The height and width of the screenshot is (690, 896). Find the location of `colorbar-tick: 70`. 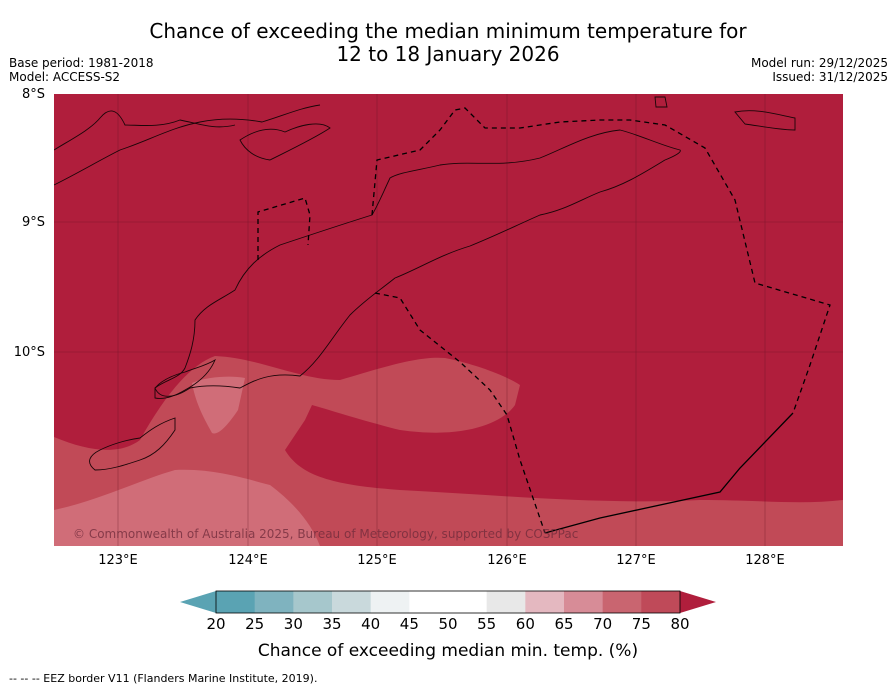

colorbar-tick: 70 is located at coordinates (603, 624).